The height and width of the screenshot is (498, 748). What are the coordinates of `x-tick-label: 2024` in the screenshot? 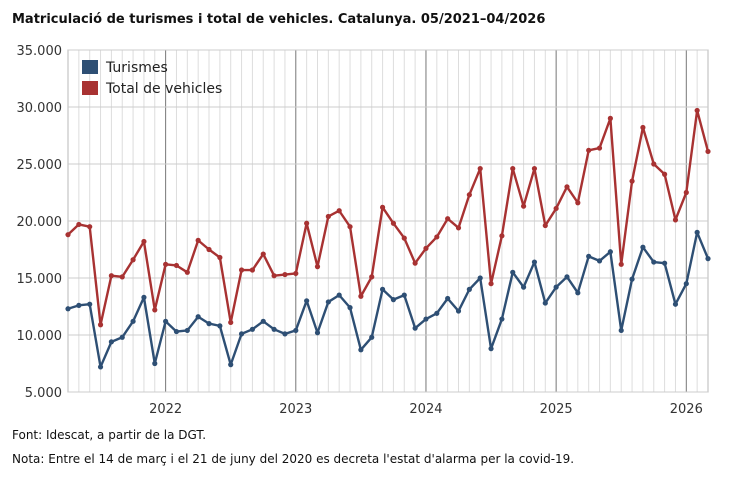 It's located at (425, 409).